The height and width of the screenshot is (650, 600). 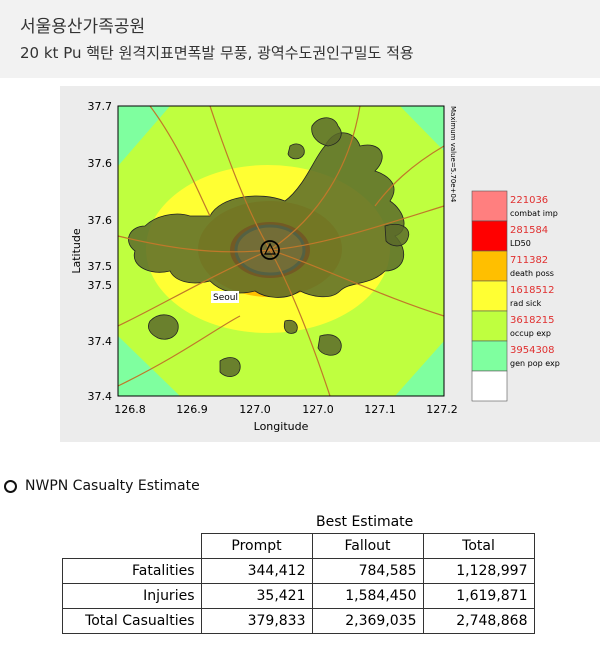 What do you see at coordinates (422, 128) in the screenshot?
I see `gen-pop-corner-tr` at bounding box center [422, 128].